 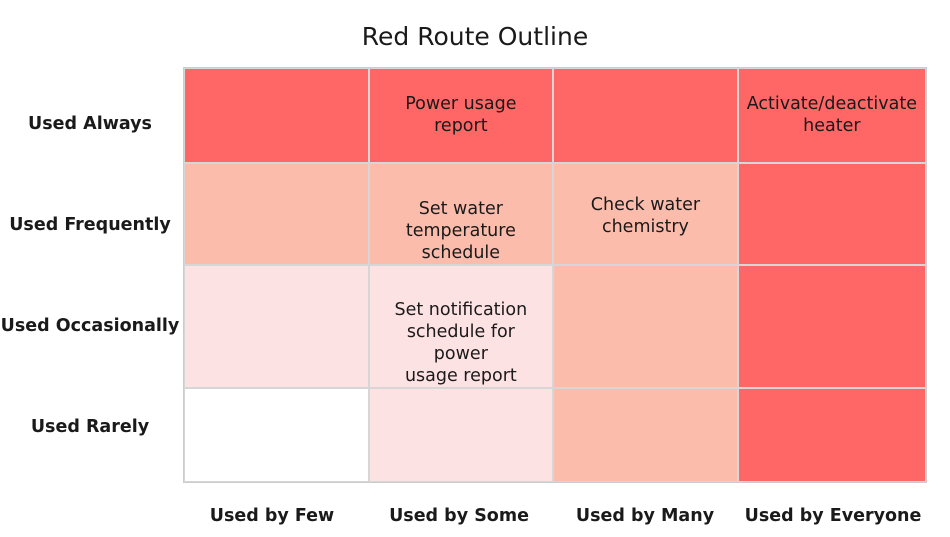 What do you see at coordinates (90, 225) in the screenshot?
I see `row-label-frequently: Used Frequently` at bounding box center [90, 225].